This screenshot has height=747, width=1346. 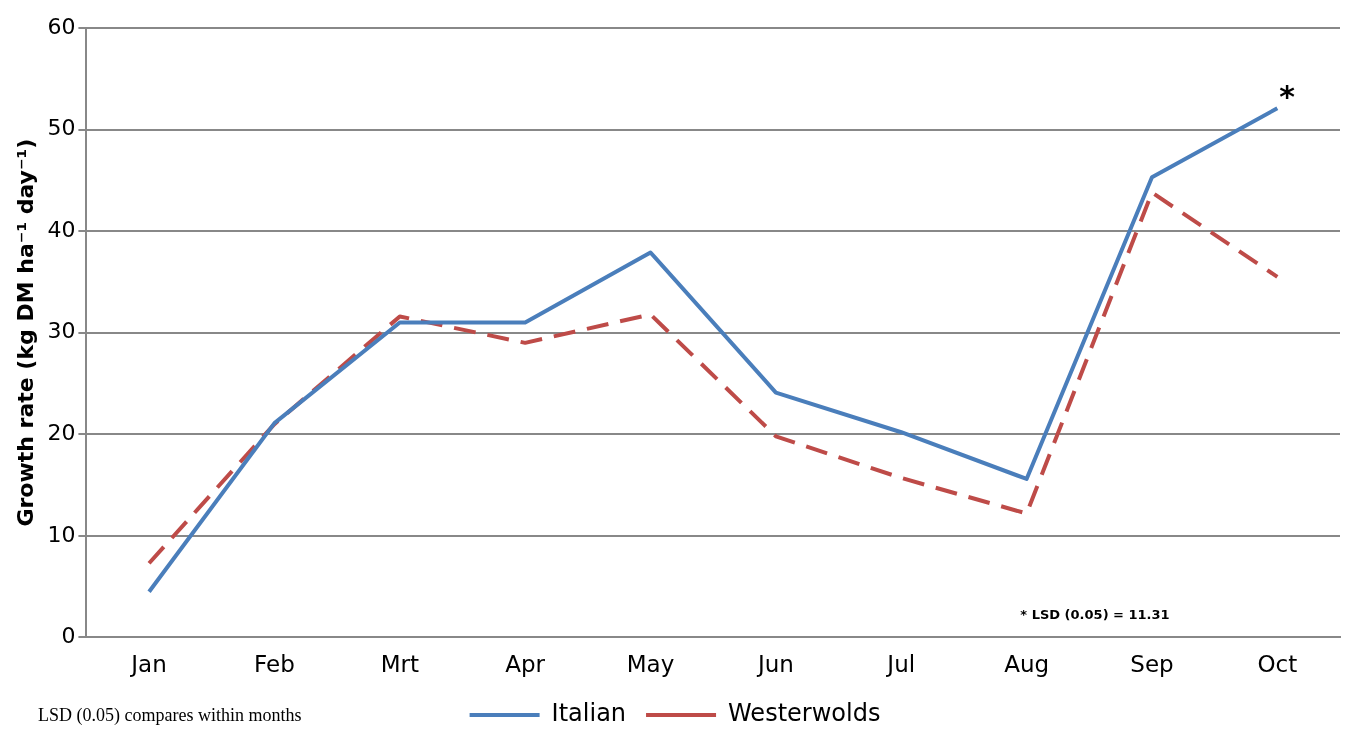 I want to click on x-tick-label: Jan, so click(x=148, y=664).